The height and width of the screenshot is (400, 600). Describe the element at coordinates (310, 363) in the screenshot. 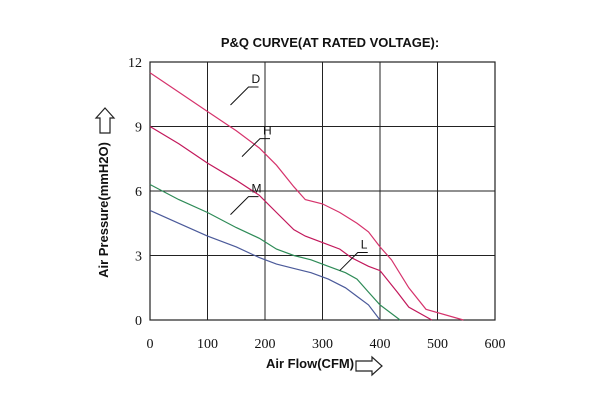

I see `x-axis-label: Air Flow(CFM)` at that location.